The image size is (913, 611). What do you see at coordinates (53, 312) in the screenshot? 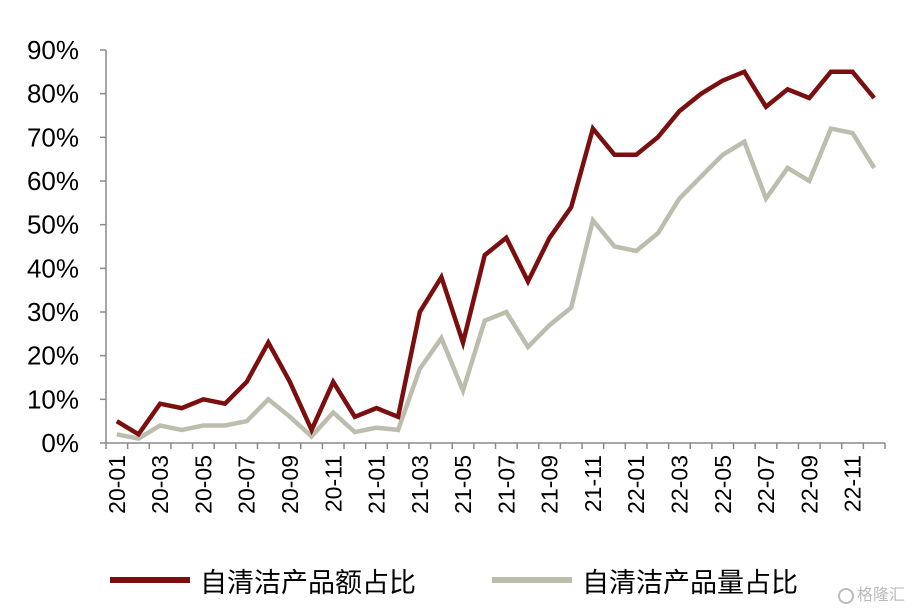
I see `y-tick-label: 30%` at bounding box center [53, 312].